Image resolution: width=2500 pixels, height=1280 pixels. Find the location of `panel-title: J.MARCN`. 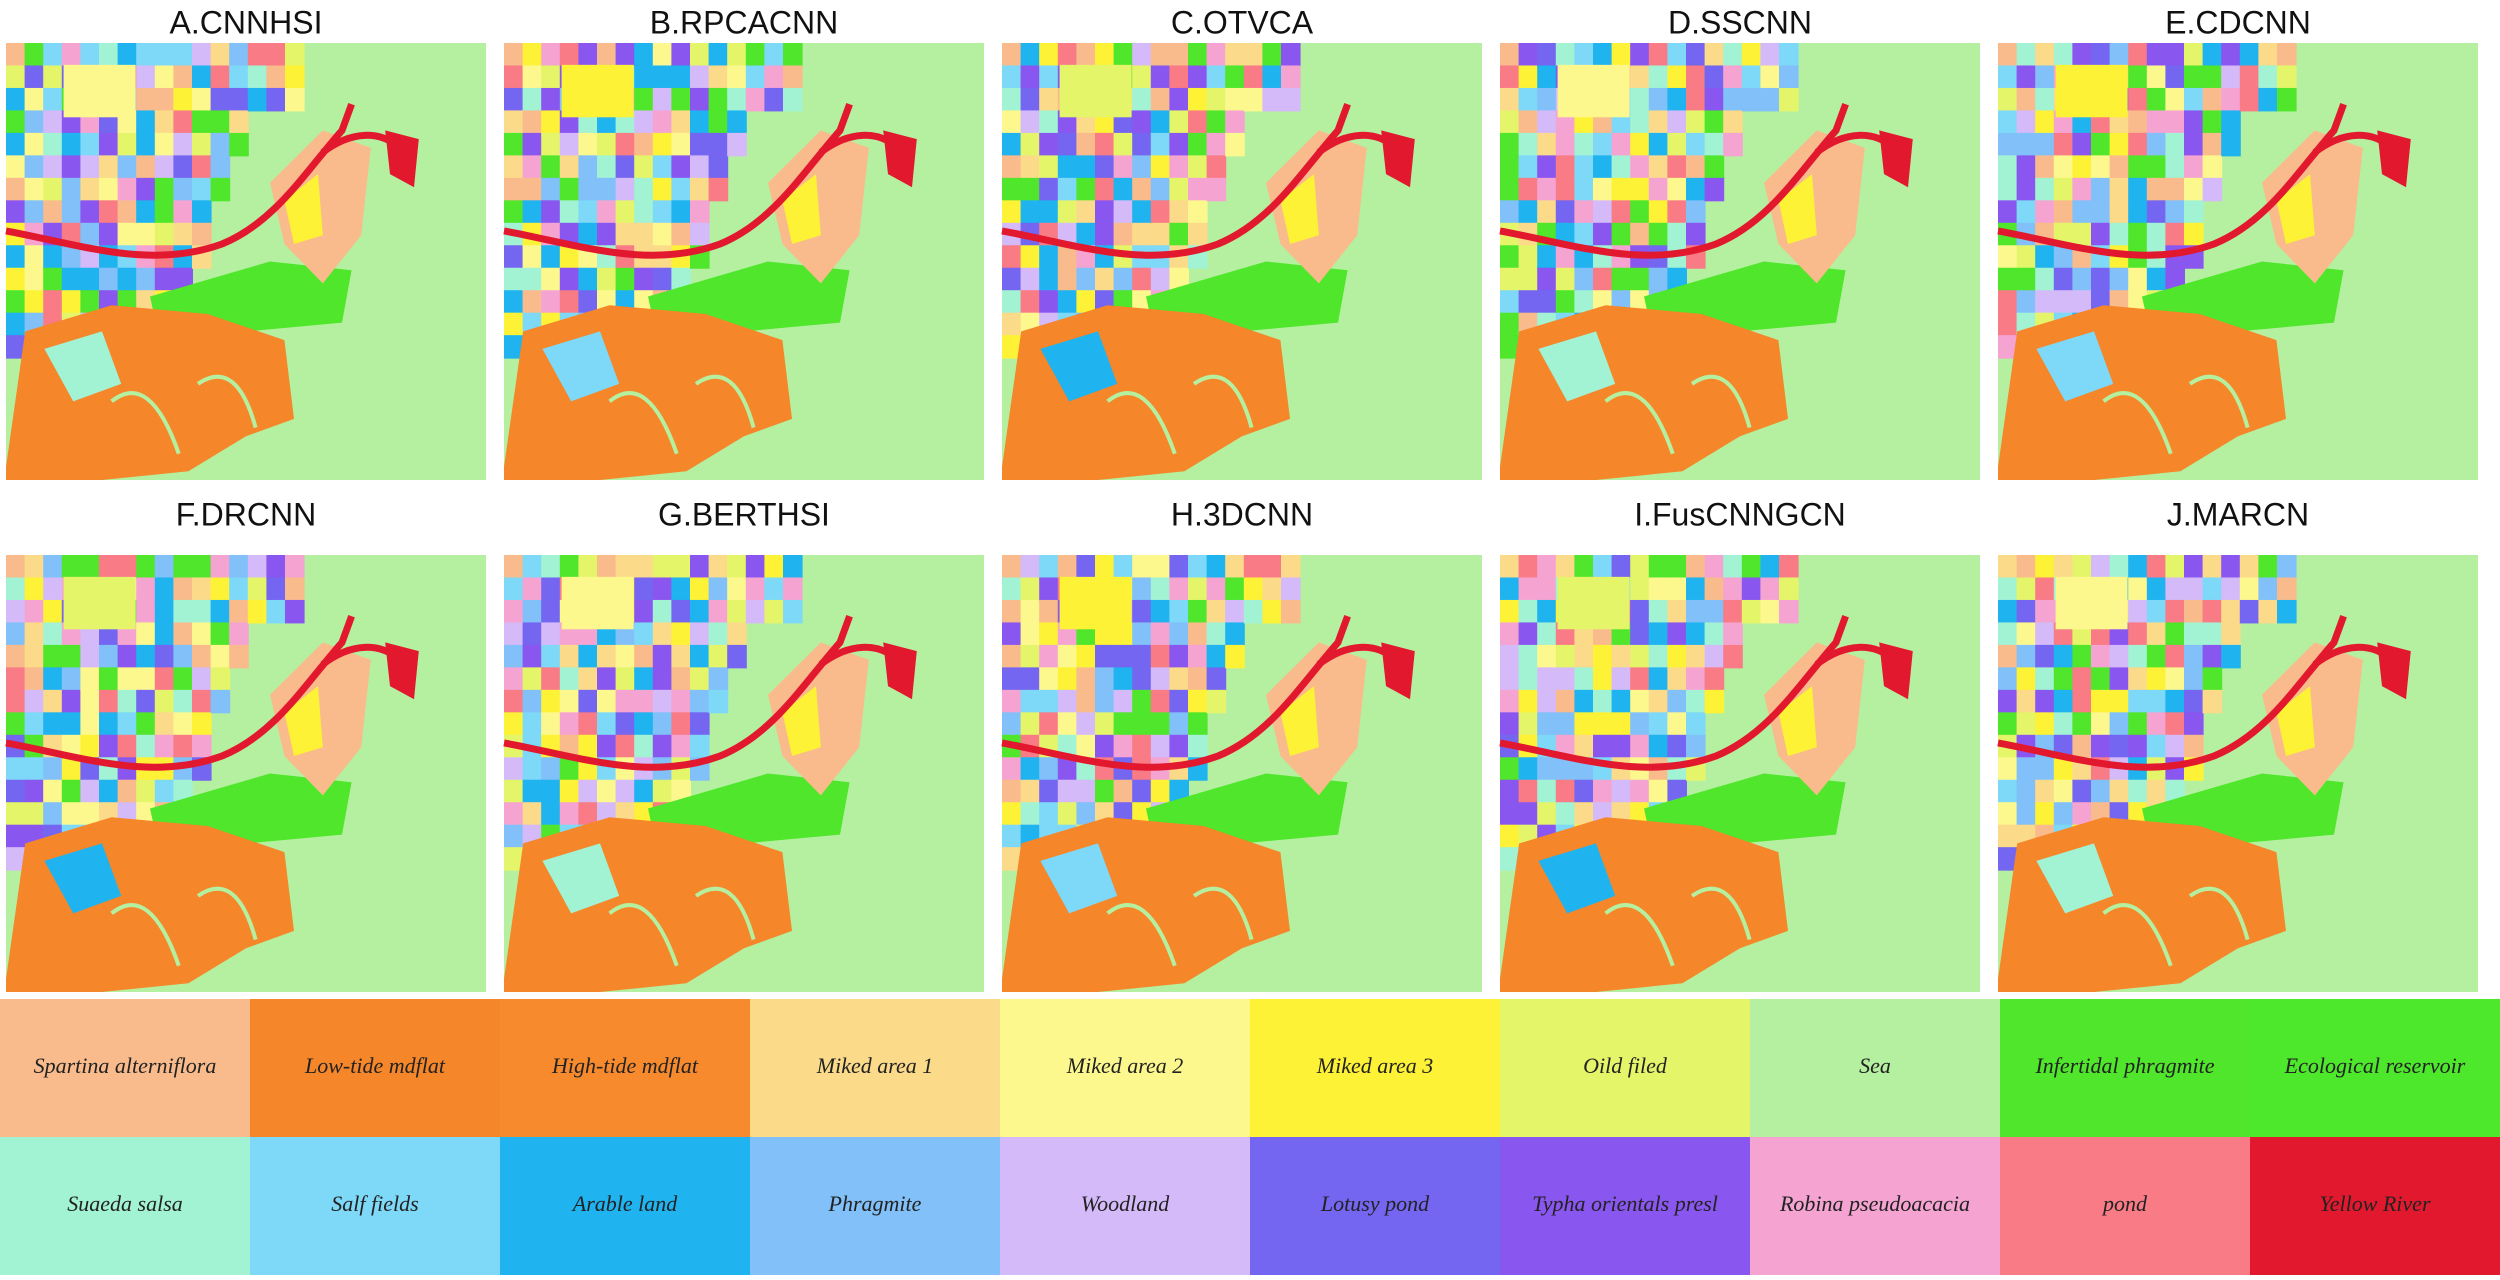

panel-title: J.MARCN is located at coordinates (2238, 514).